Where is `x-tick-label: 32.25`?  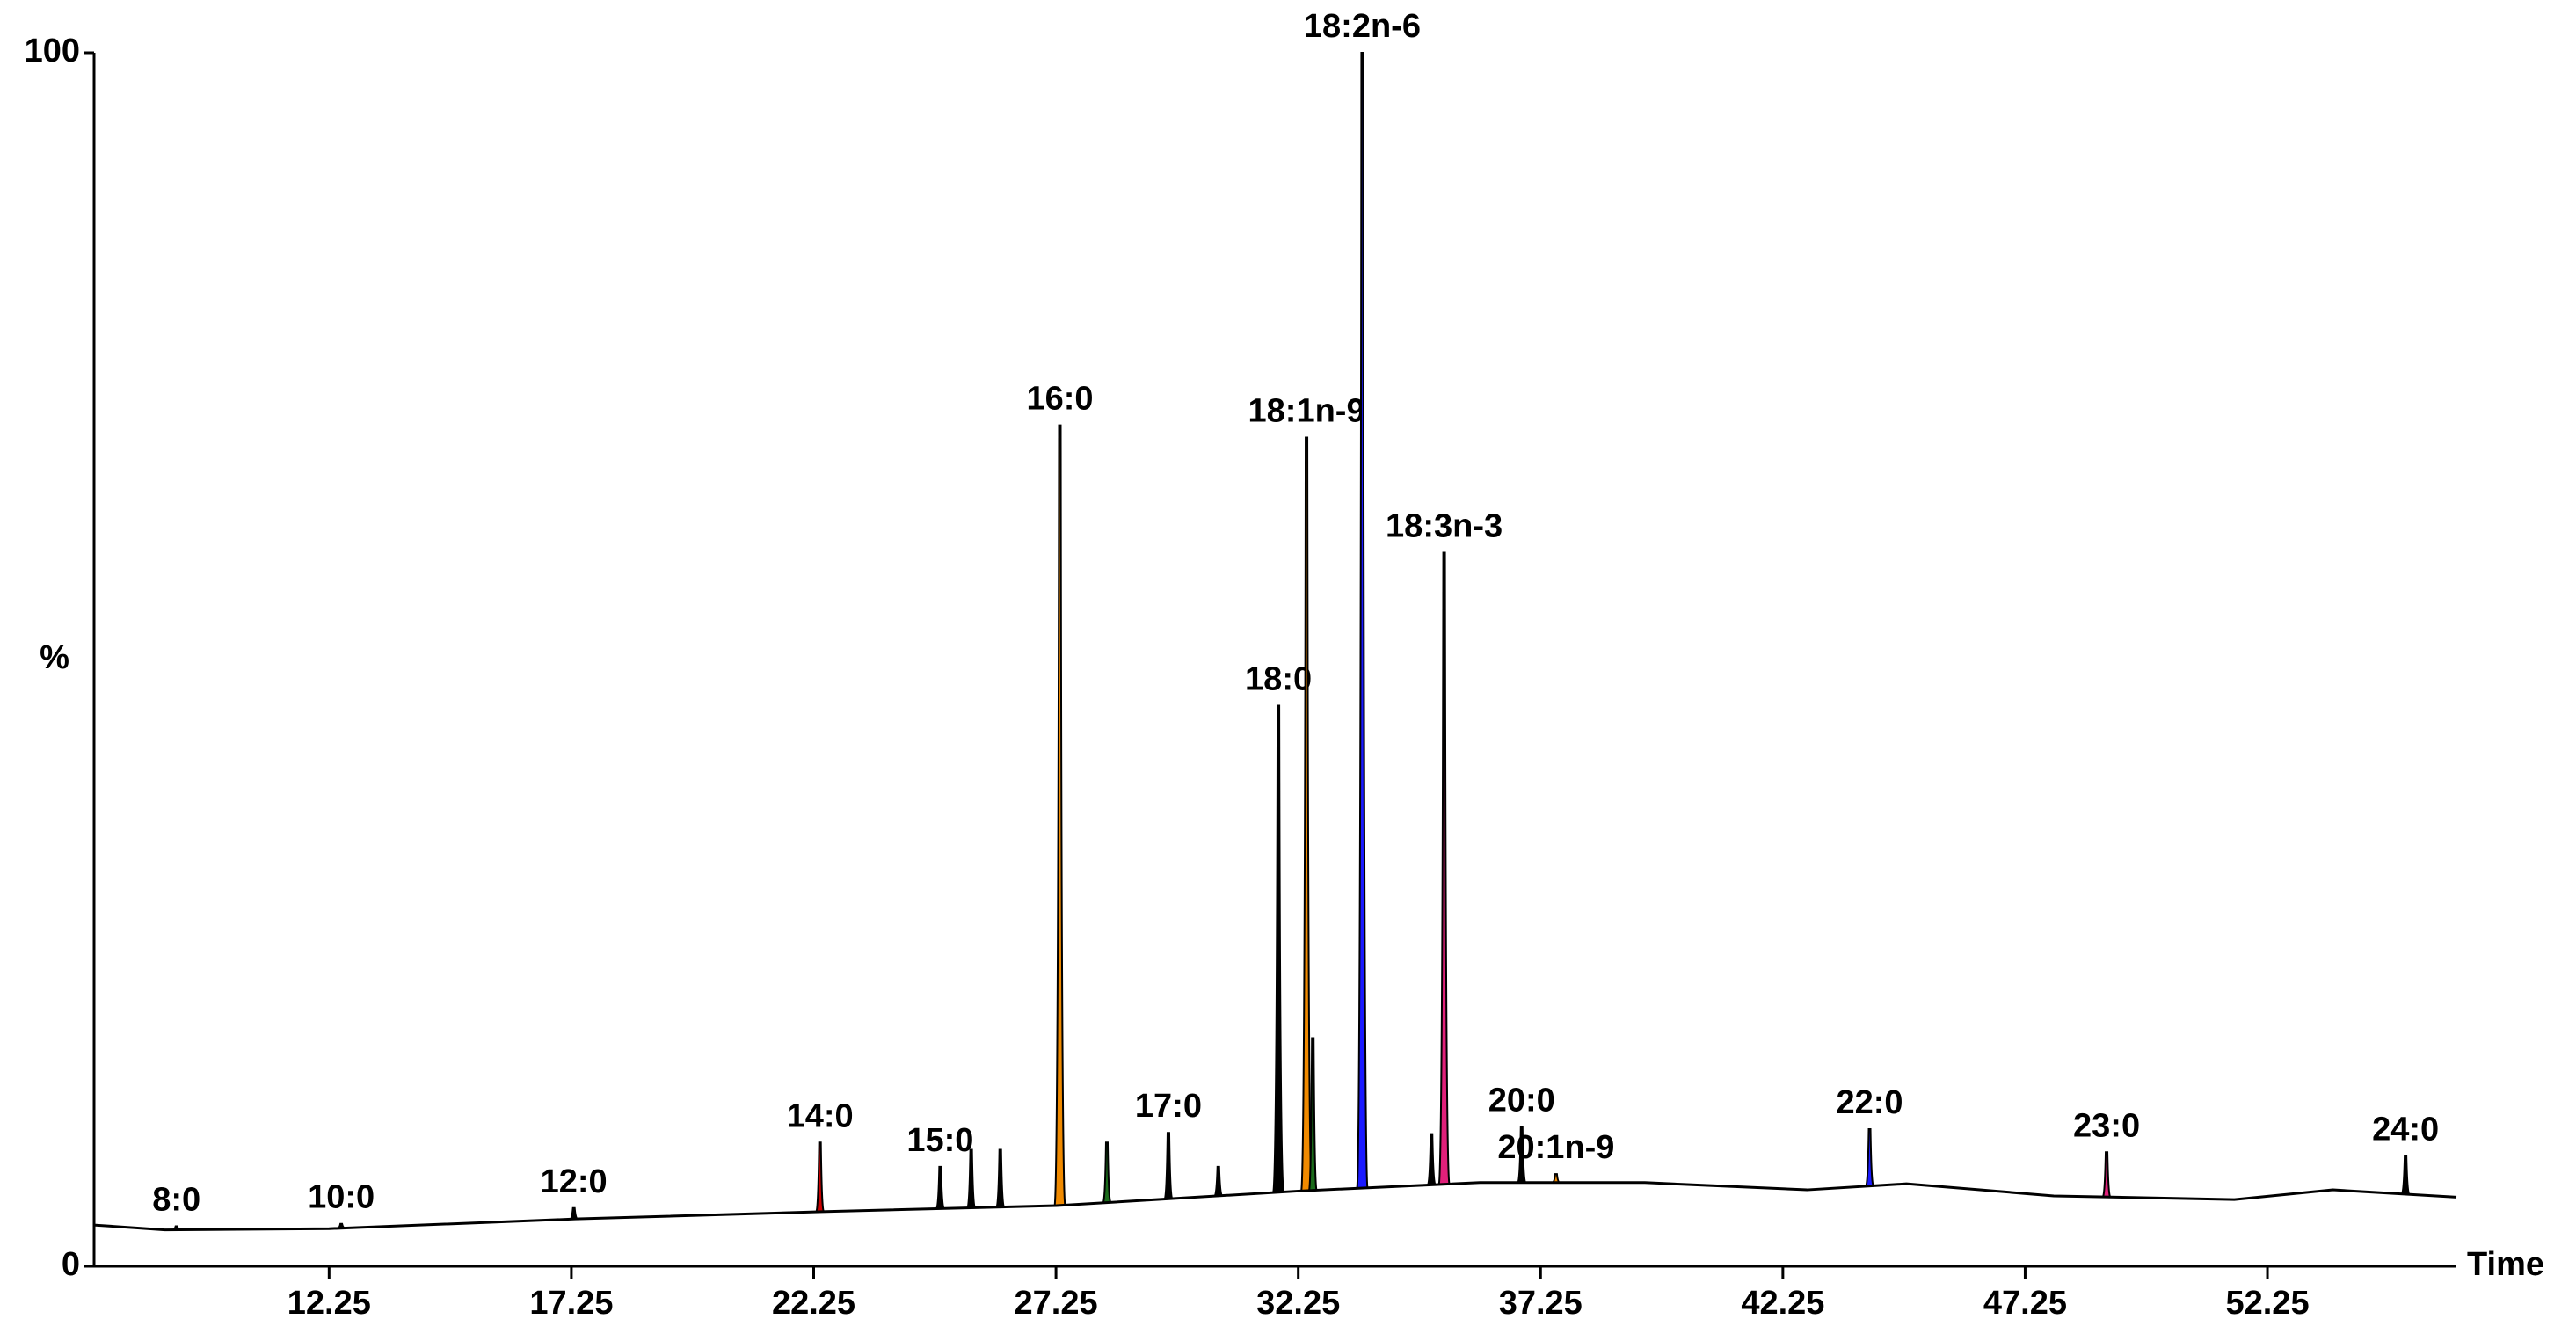 x-tick-label: 32.25 is located at coordinates (1298, 1303).